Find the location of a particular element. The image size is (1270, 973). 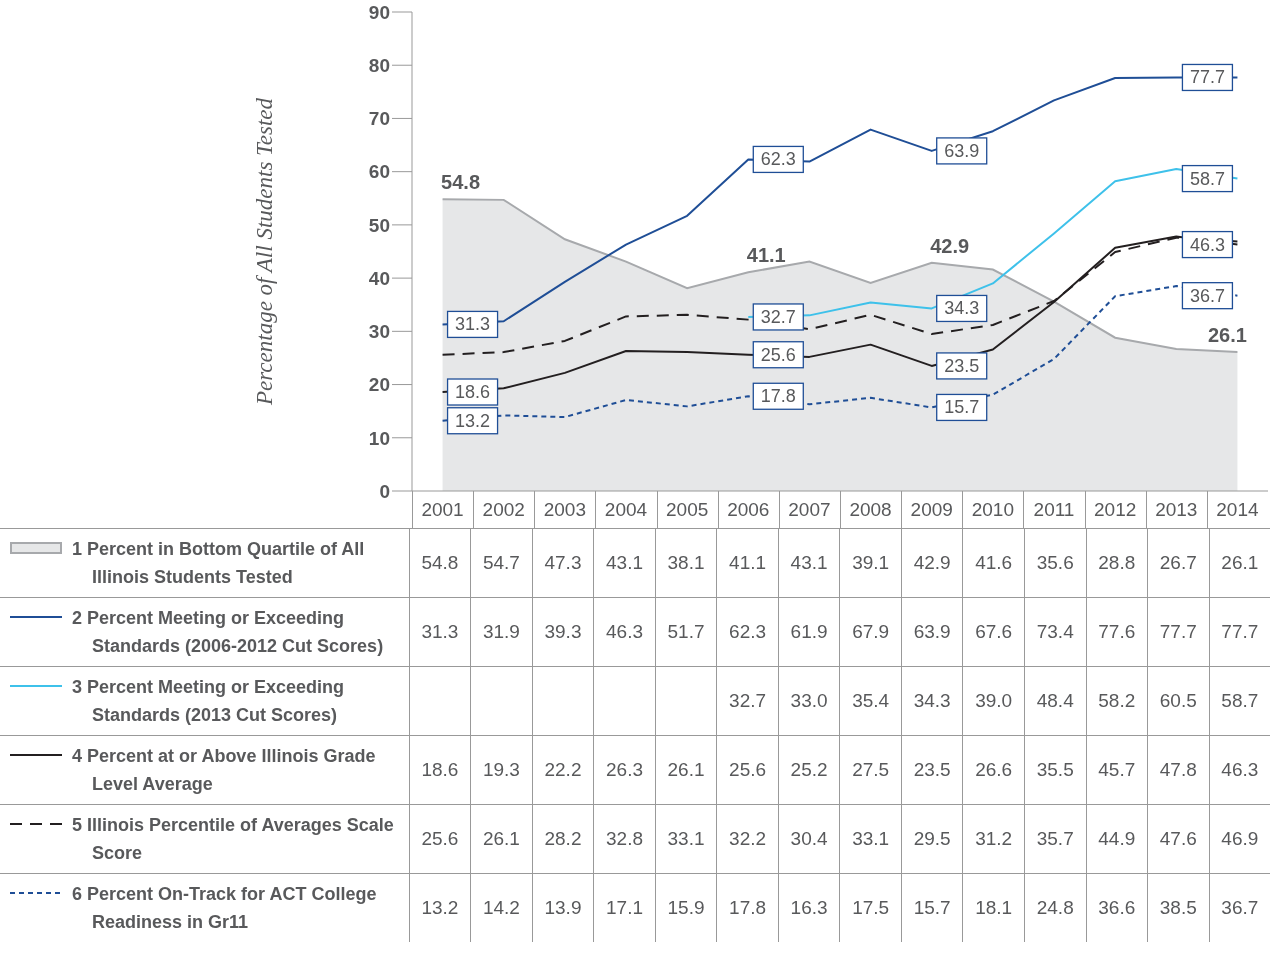

annotation: 15.7 is located at coordinates (962, 407).